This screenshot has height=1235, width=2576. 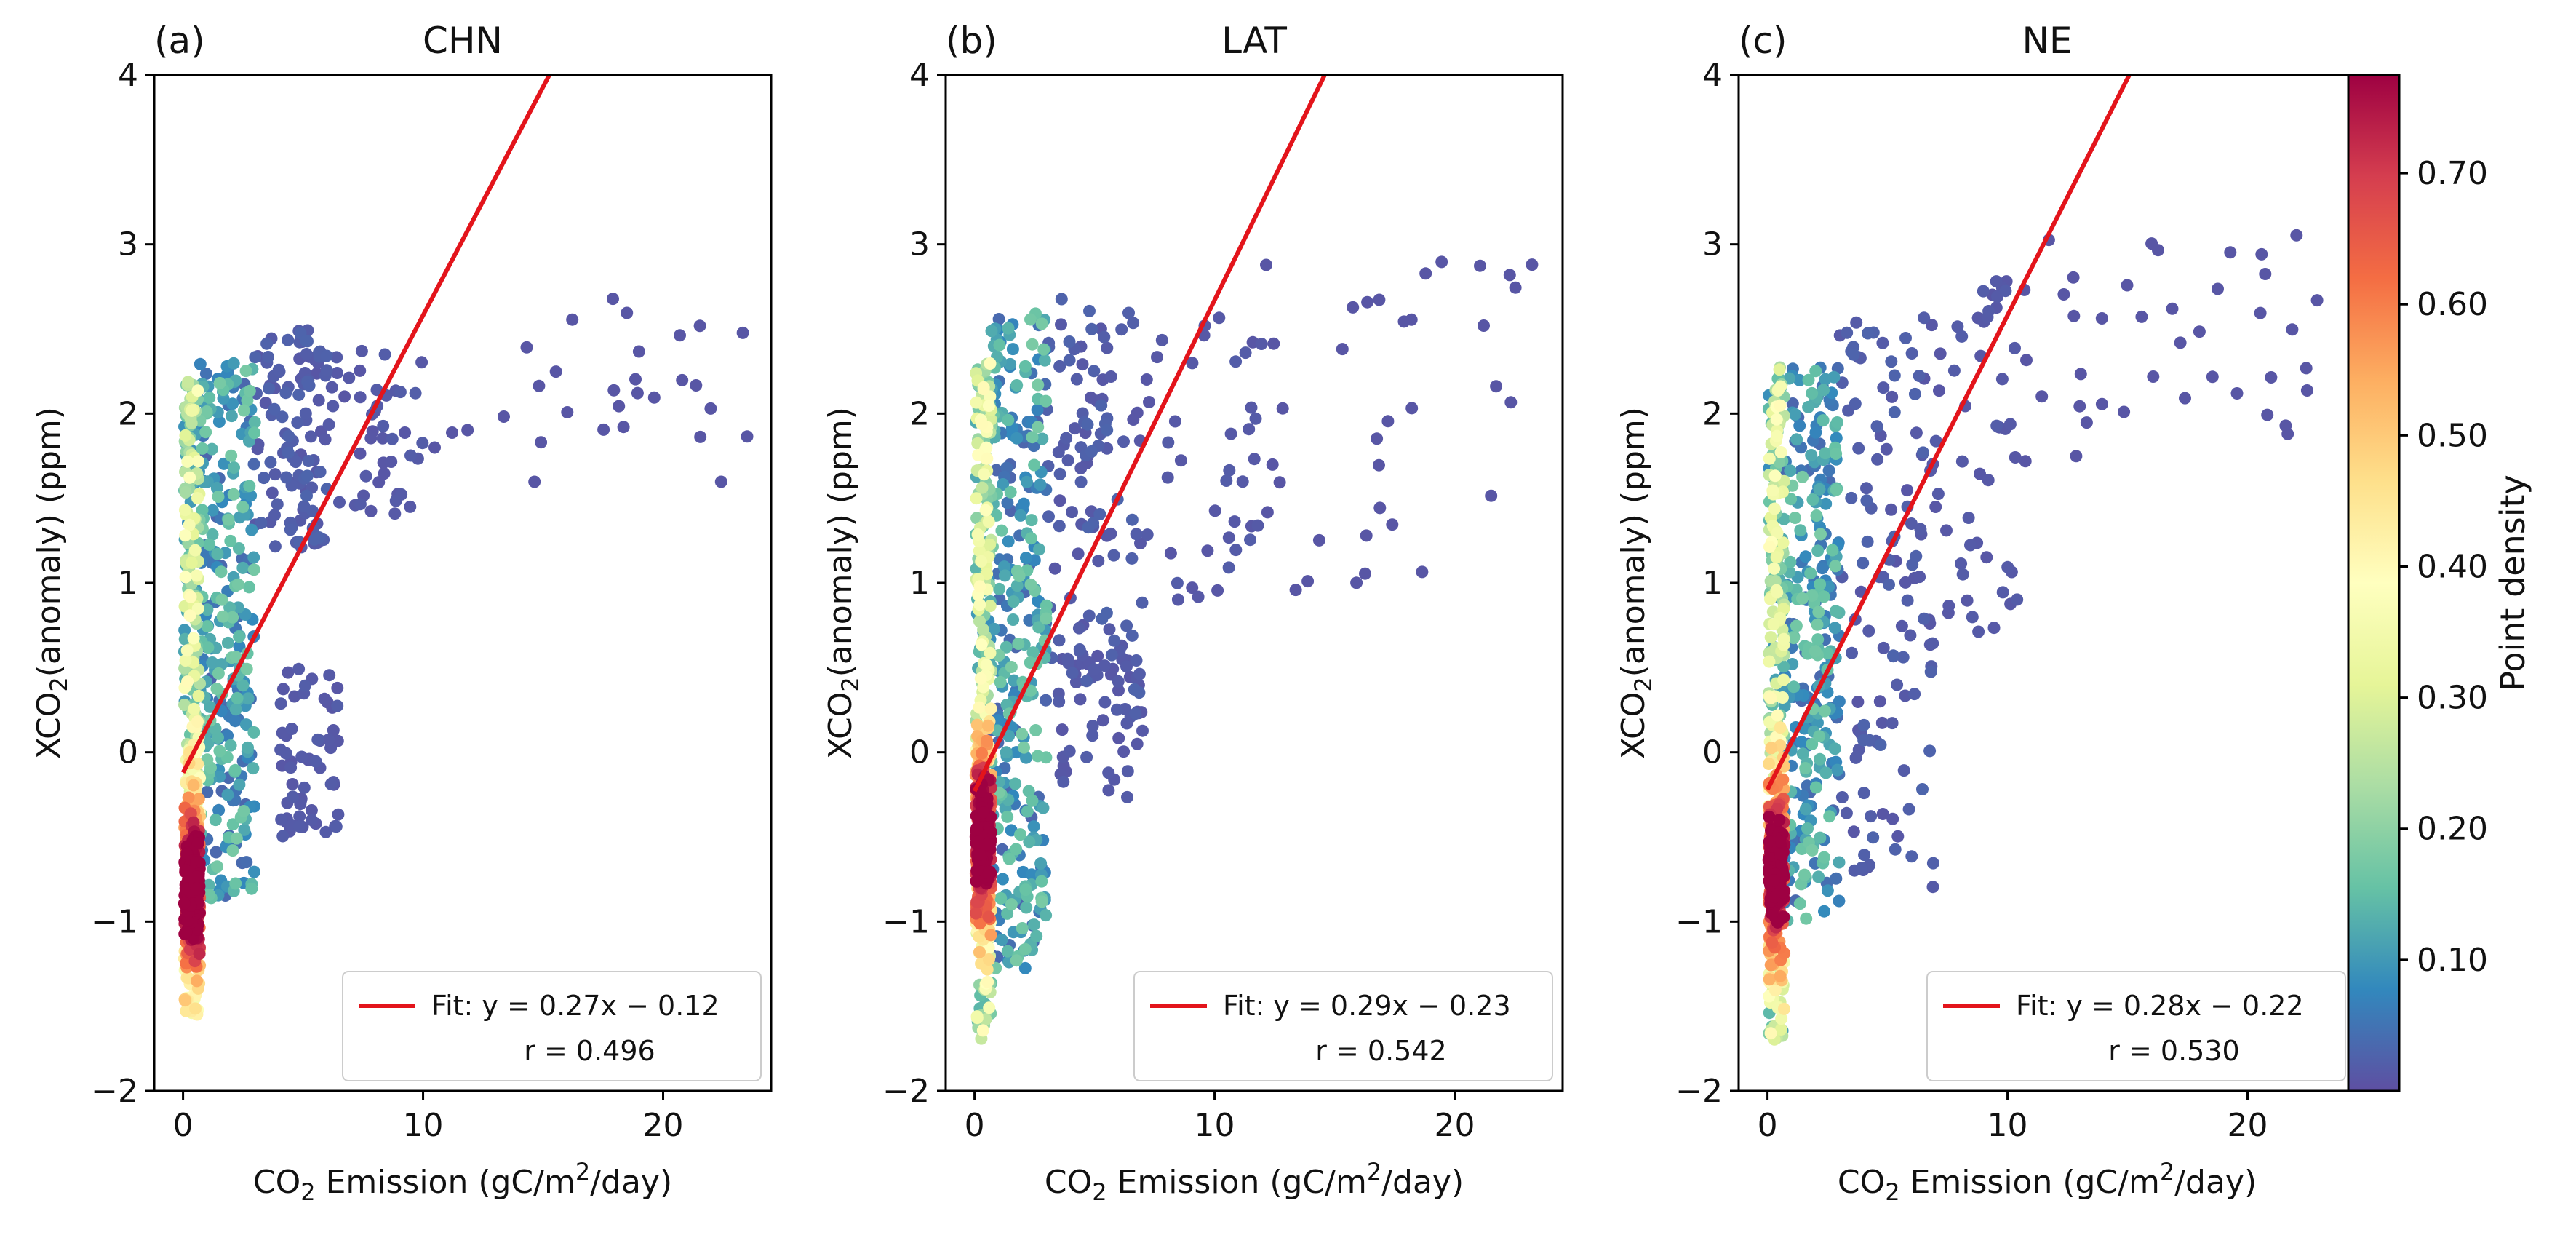 What do you see at coordinates (1892, 1192) in the screenshot?
I see `x-axis-label-part: 2` at bounding box center [1892, 1192].